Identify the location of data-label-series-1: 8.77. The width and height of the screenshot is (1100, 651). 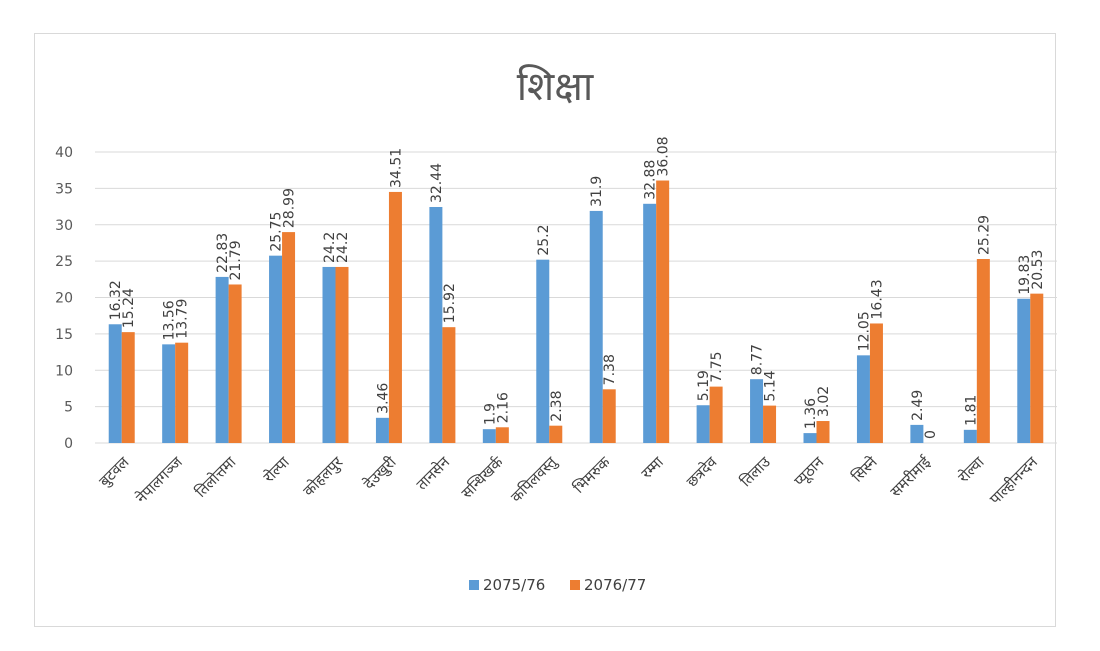
(758, 359).